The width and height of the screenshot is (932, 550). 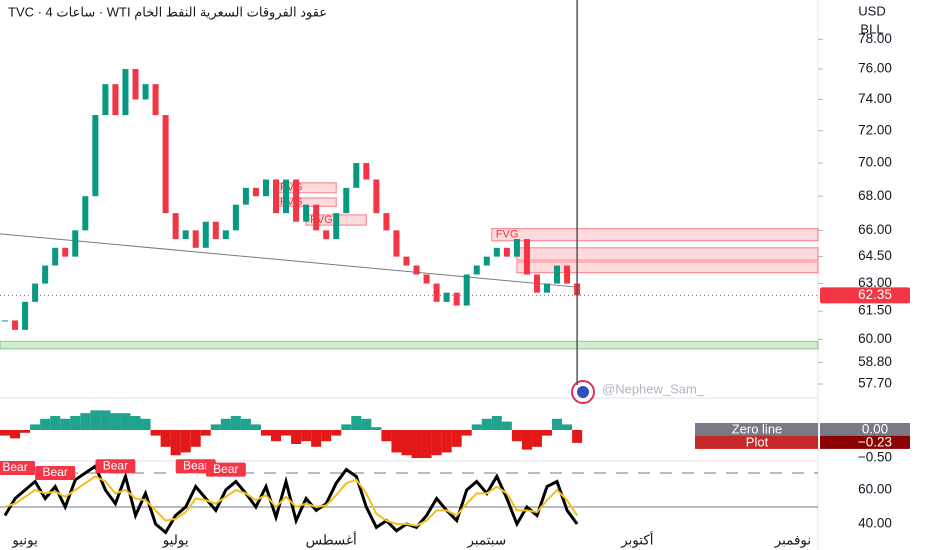 I want to click on y-tick-label: 72.00, so click(x=875, y=129).